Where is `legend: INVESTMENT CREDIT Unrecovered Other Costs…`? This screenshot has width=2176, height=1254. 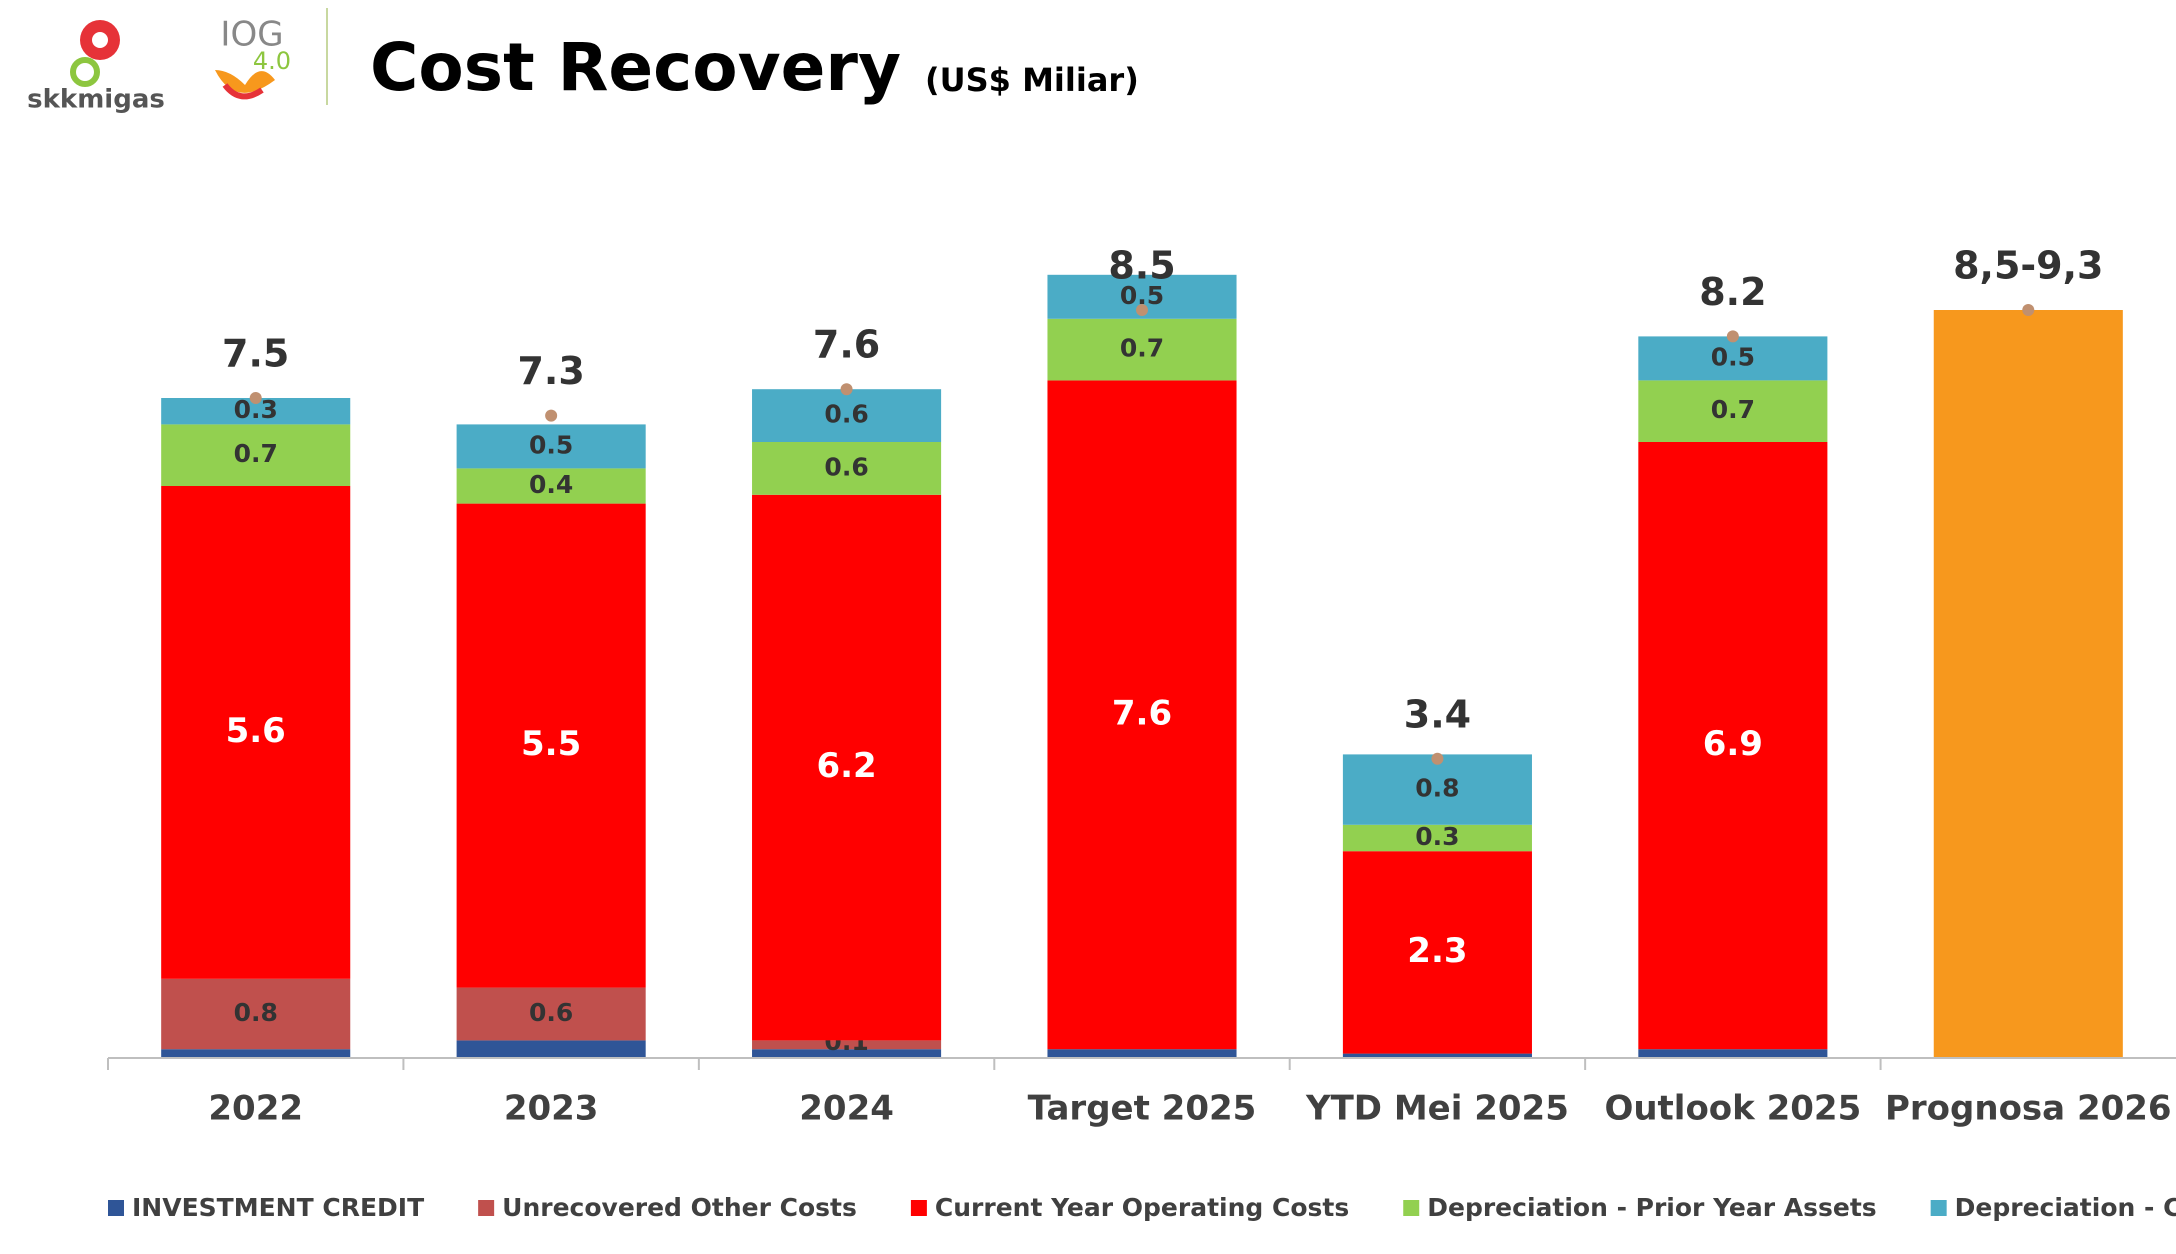
legend: INVESTMENT CREDIT Unrecovered Other Costs… is located at coordinates (1142, 1207).